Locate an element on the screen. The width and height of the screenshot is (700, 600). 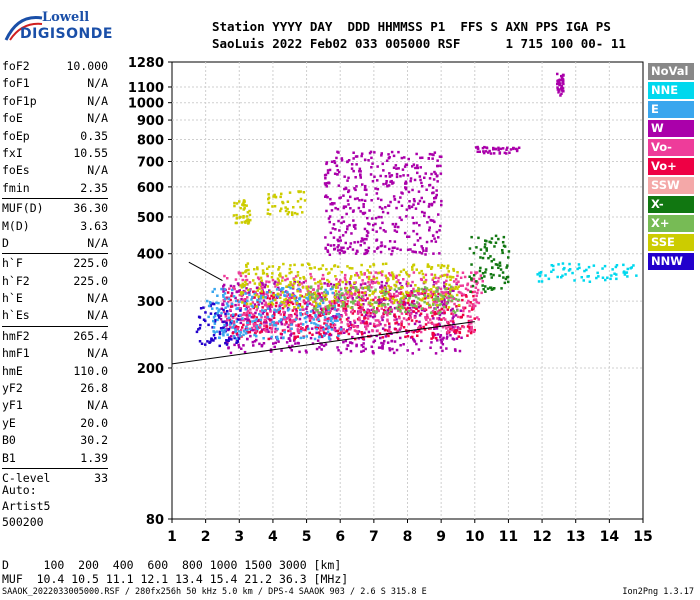
x-tick-label: 15 is located at coordinates (642, 537).